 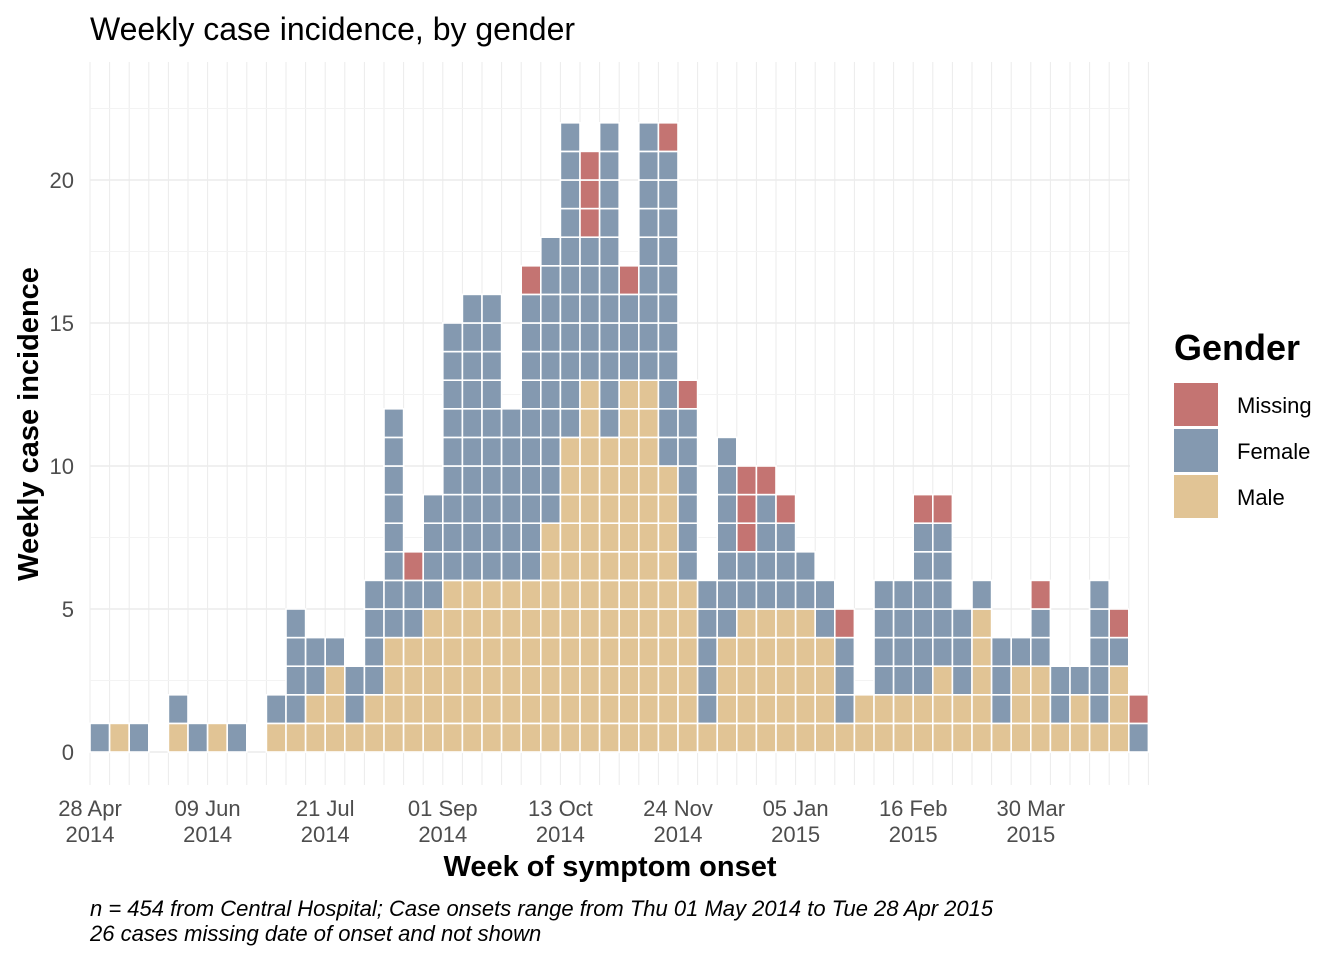 I want to click on x-tick-label: 01 Sep, so click(x=443, y=808).